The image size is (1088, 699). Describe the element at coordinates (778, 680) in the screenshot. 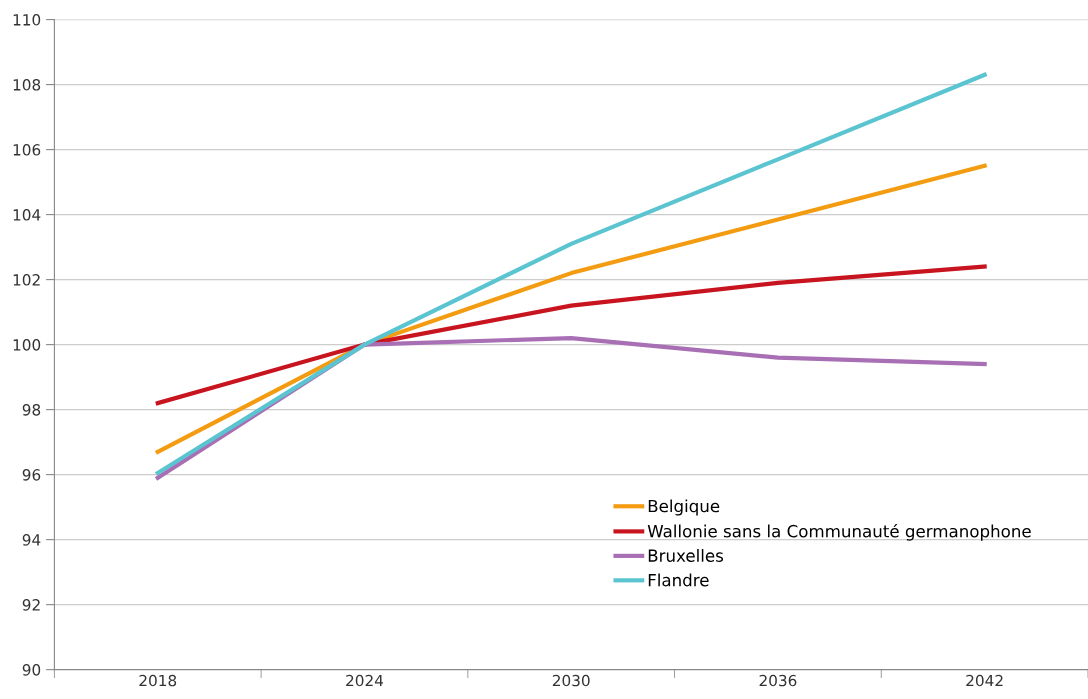

I see `x-tick-label: 2036` at that location.